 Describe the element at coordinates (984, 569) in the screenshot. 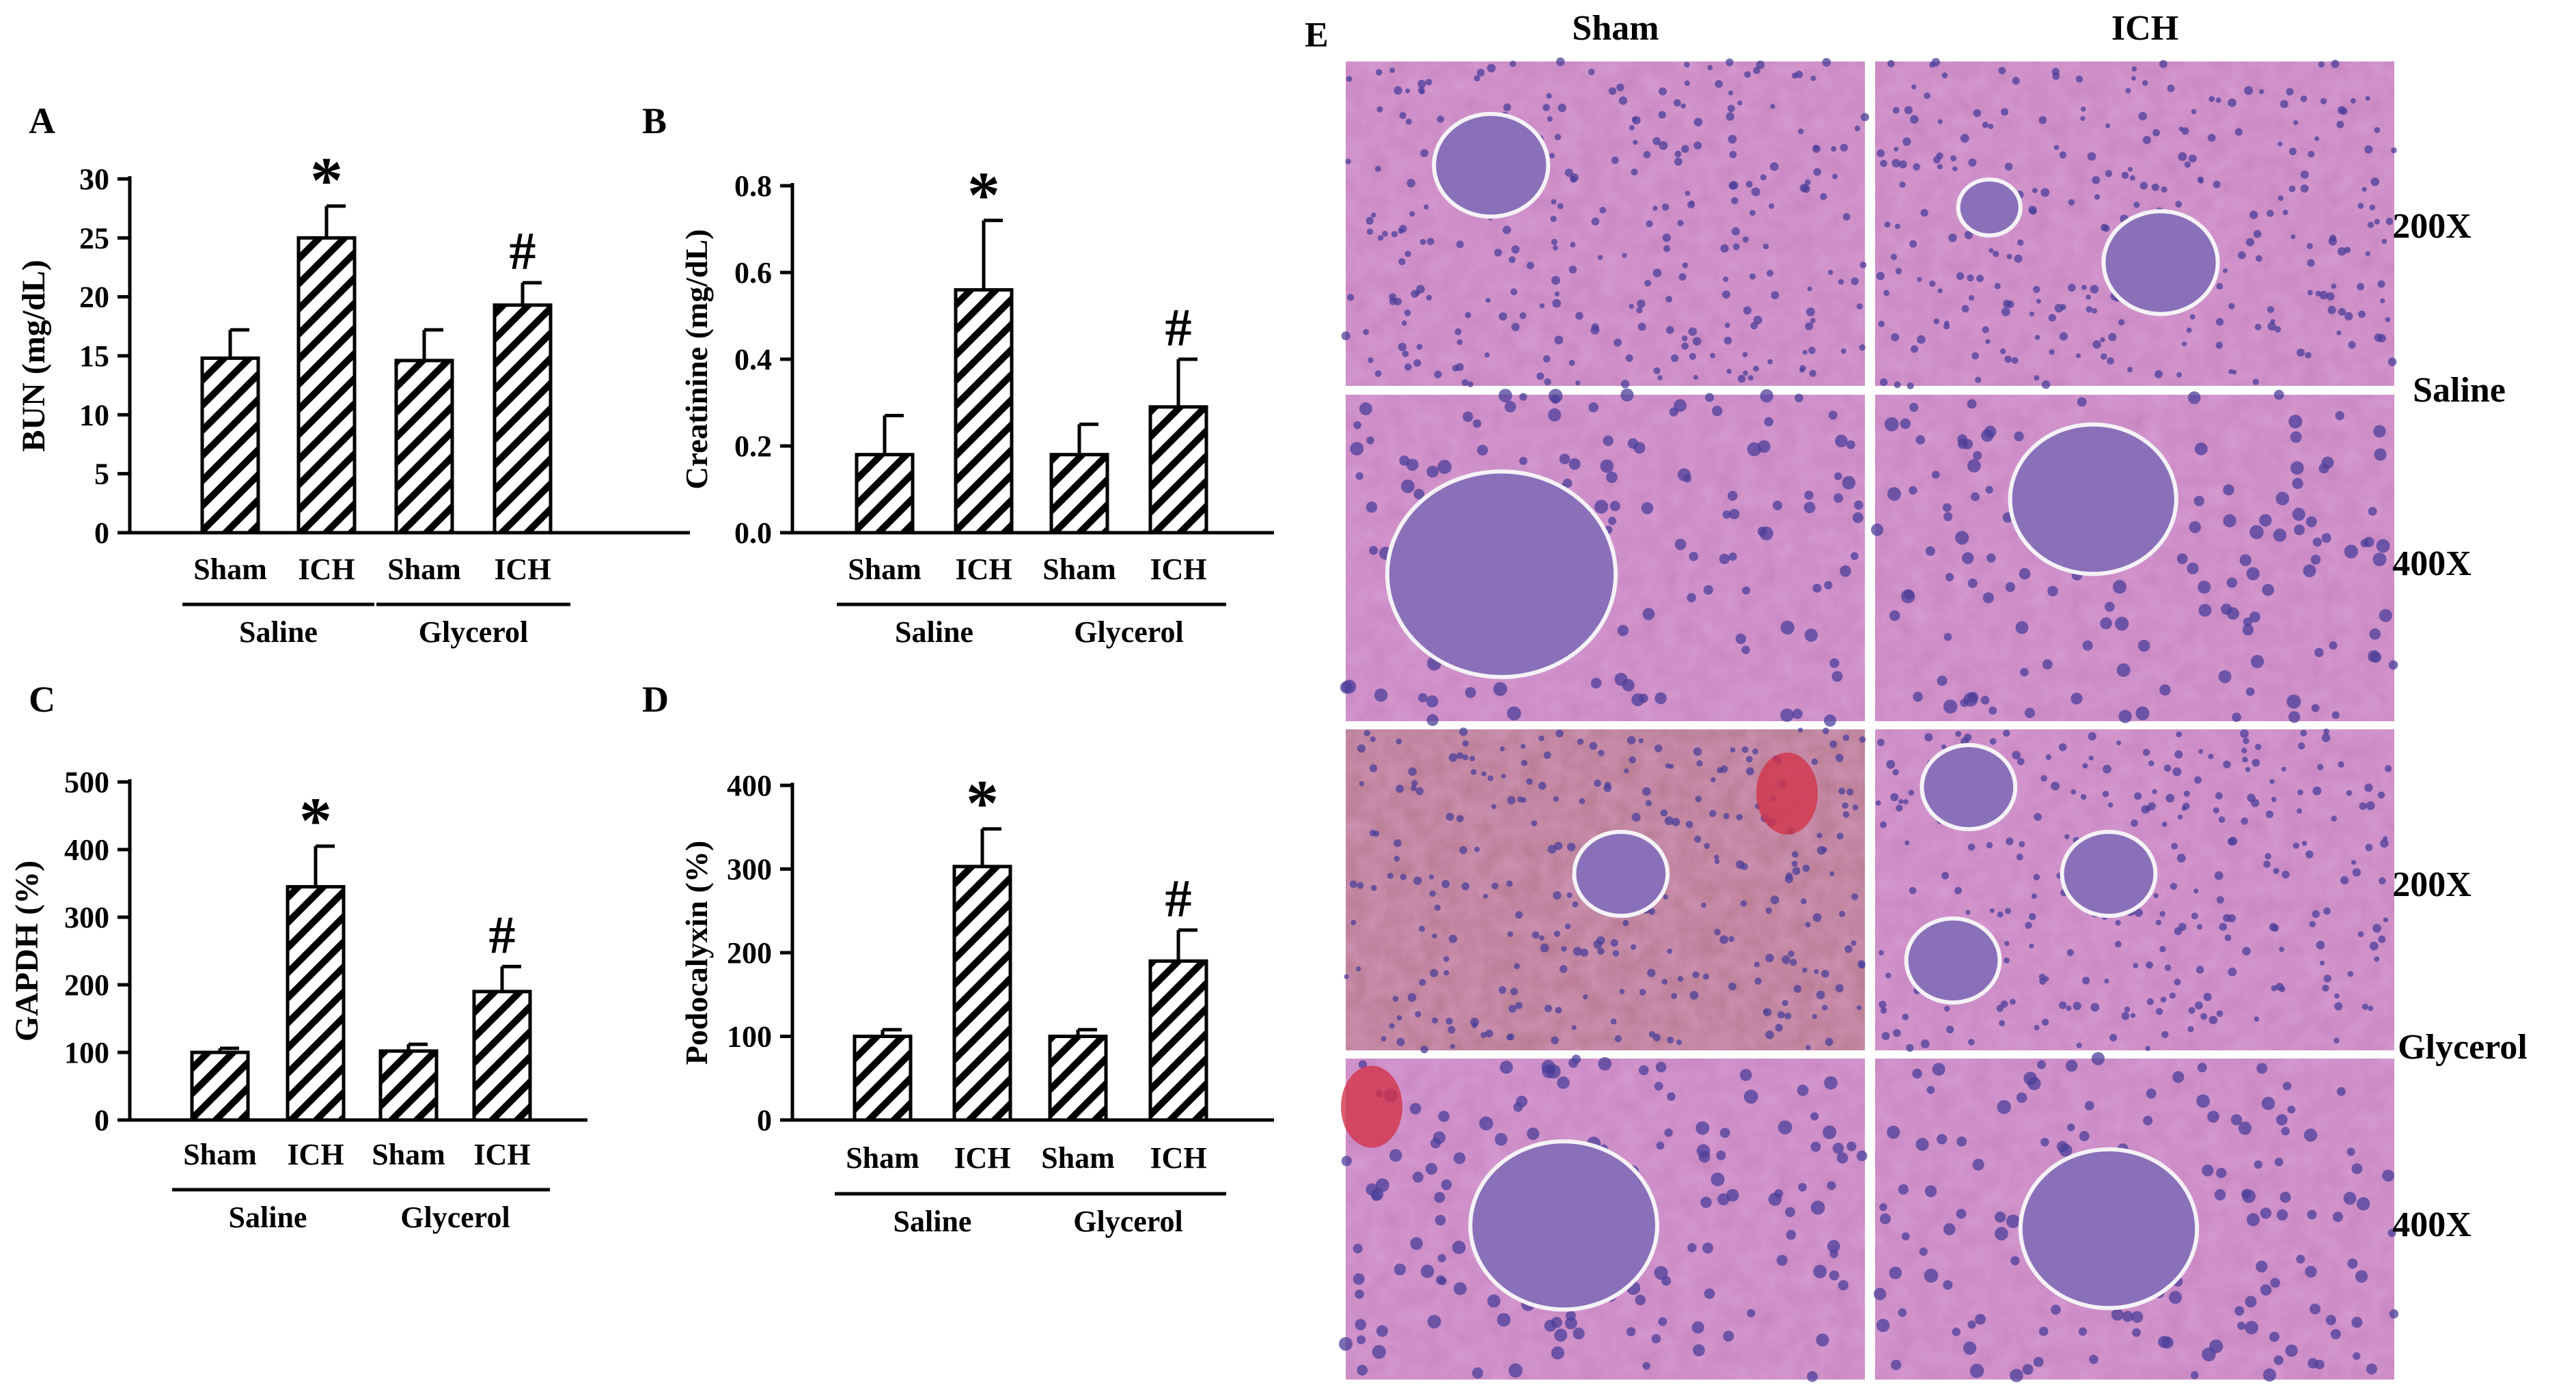

I see `chart-b-category-label: ICH` at that location.